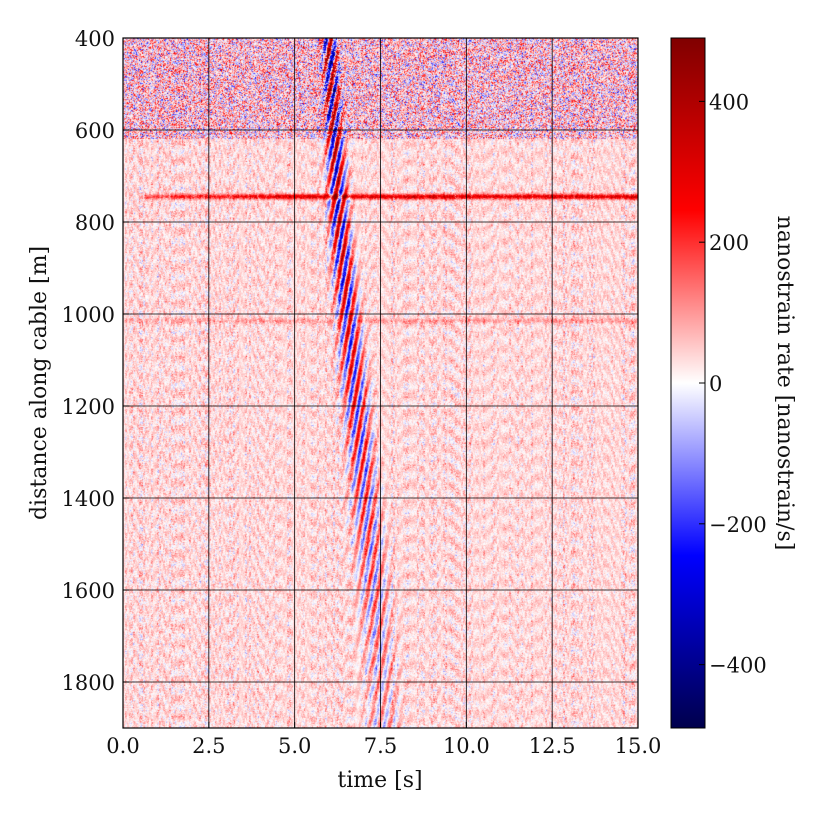 The width and height of the screenshot is (822, 826). What do you see at coordinates (95, 131) in the screenshot?
I see `y-tick-label: 600` at bounding box center [95, 131].